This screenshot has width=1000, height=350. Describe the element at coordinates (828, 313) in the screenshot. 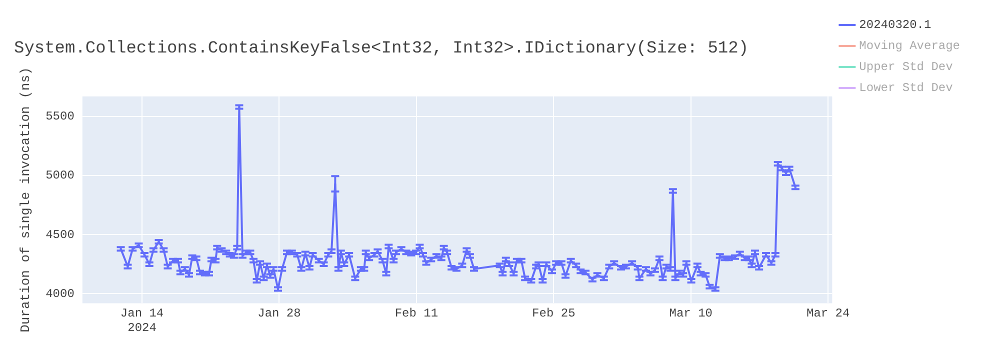

I see `x-tick-label: Mar 24` at that location.